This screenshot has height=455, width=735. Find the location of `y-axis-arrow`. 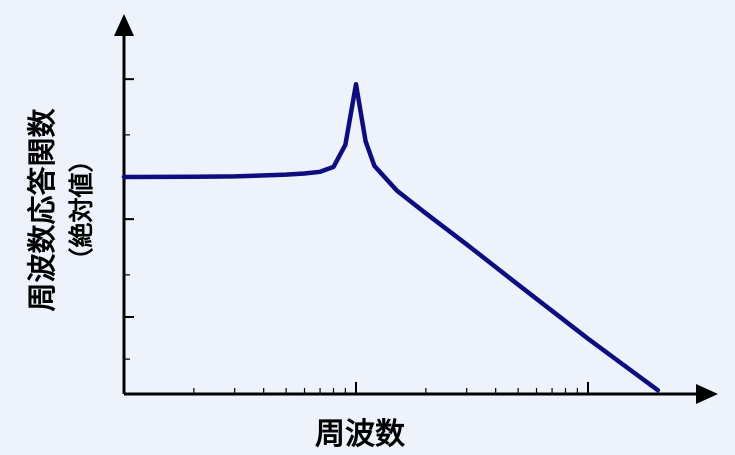

y-axis-arrow is located at coordinates (124, 25).